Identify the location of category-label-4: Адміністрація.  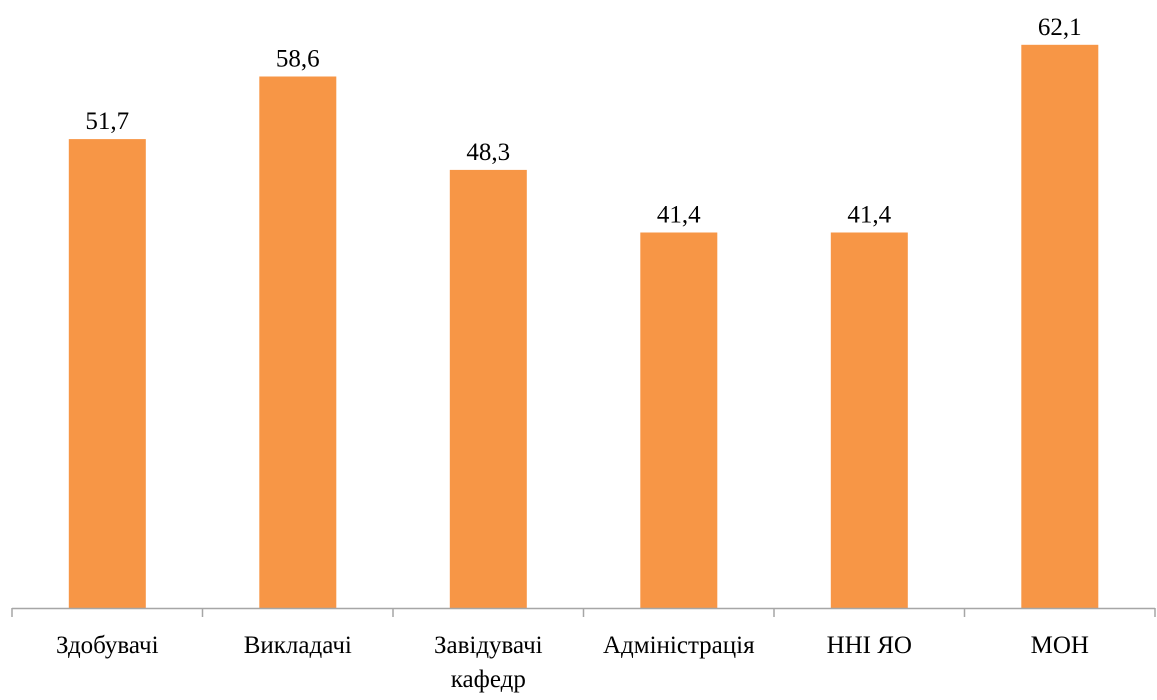
(679, 645).